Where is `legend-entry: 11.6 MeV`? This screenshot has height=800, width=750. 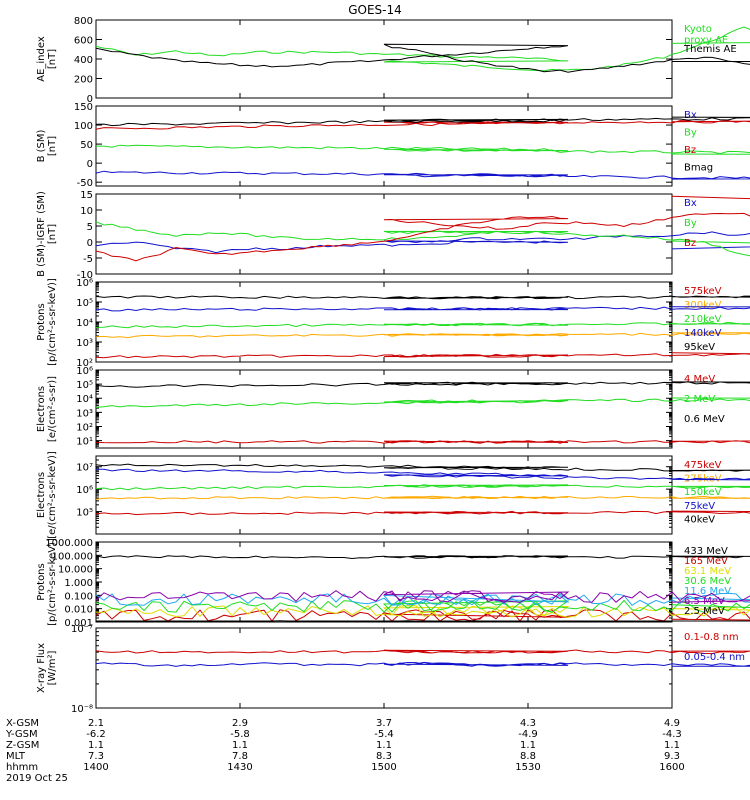 legend-entry: 11.6 MeV is located at coordinates (707, 591).